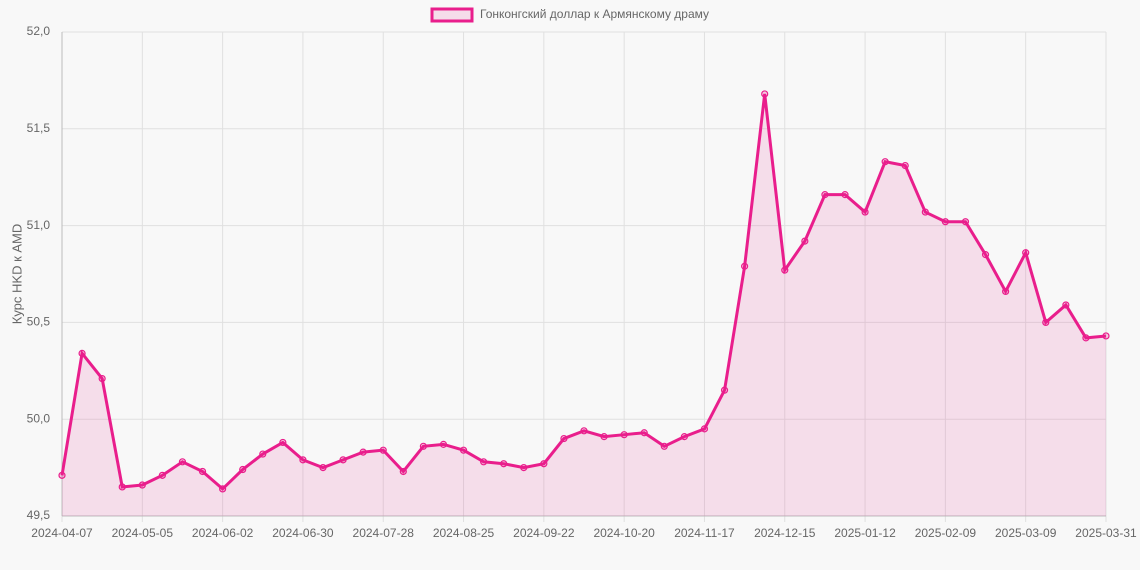 The height and width of the screenshot is (570, 1140). What do you see at coordinates (39, 515) in the screenshot?
I see `y-tick-label: 49,5` at bounding box center [39, 515].